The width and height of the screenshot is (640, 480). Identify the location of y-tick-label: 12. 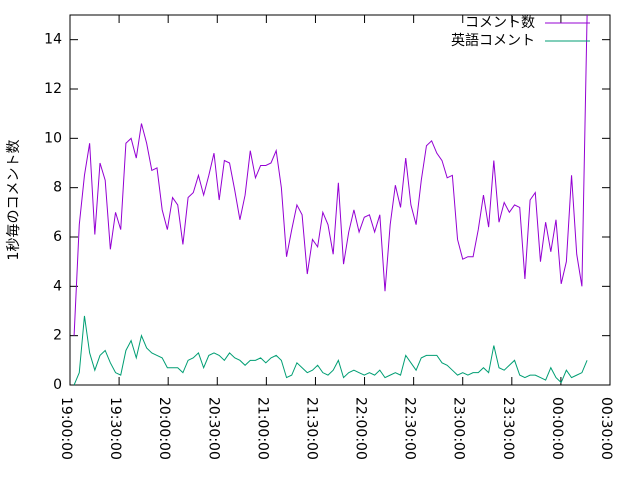
(53, 89).